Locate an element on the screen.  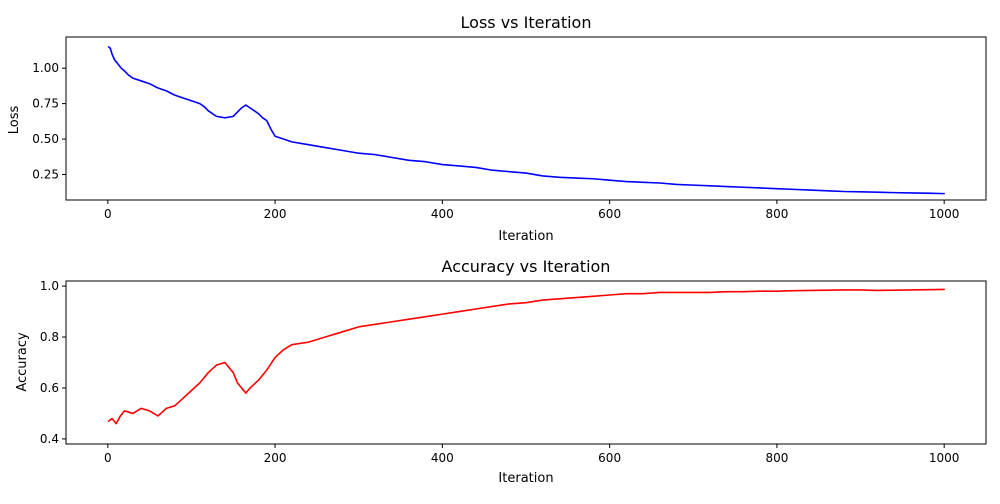
y-tick-label: 1.0 is located at coordinates (49, 286).